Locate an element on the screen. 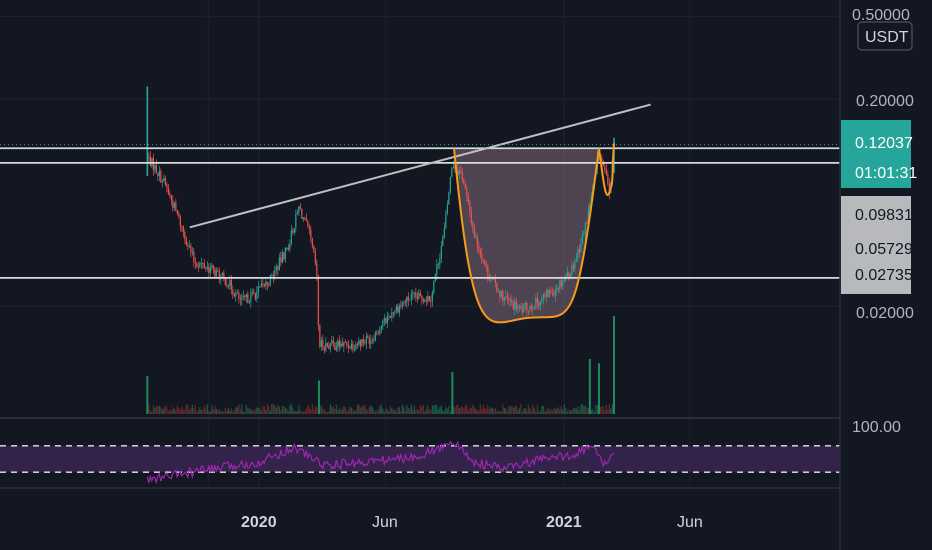 Image resolution: width=932 pixels, height=550 pixels. currency-button: USDT is located at coordinates (885, 36).